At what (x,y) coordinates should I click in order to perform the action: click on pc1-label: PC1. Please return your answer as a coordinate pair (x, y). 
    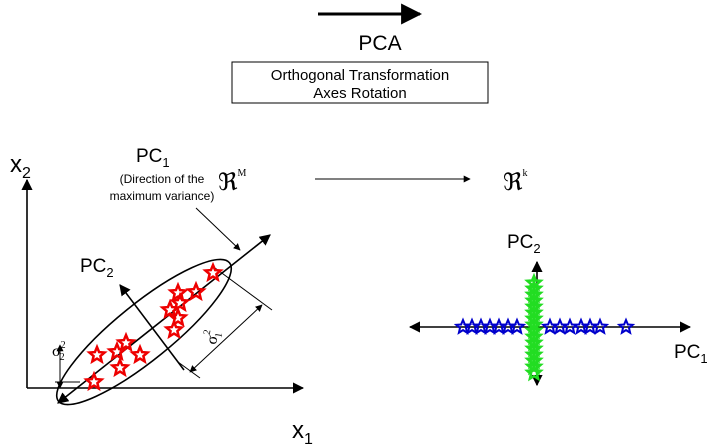
    Looking at the image, I should click on (153, 158).